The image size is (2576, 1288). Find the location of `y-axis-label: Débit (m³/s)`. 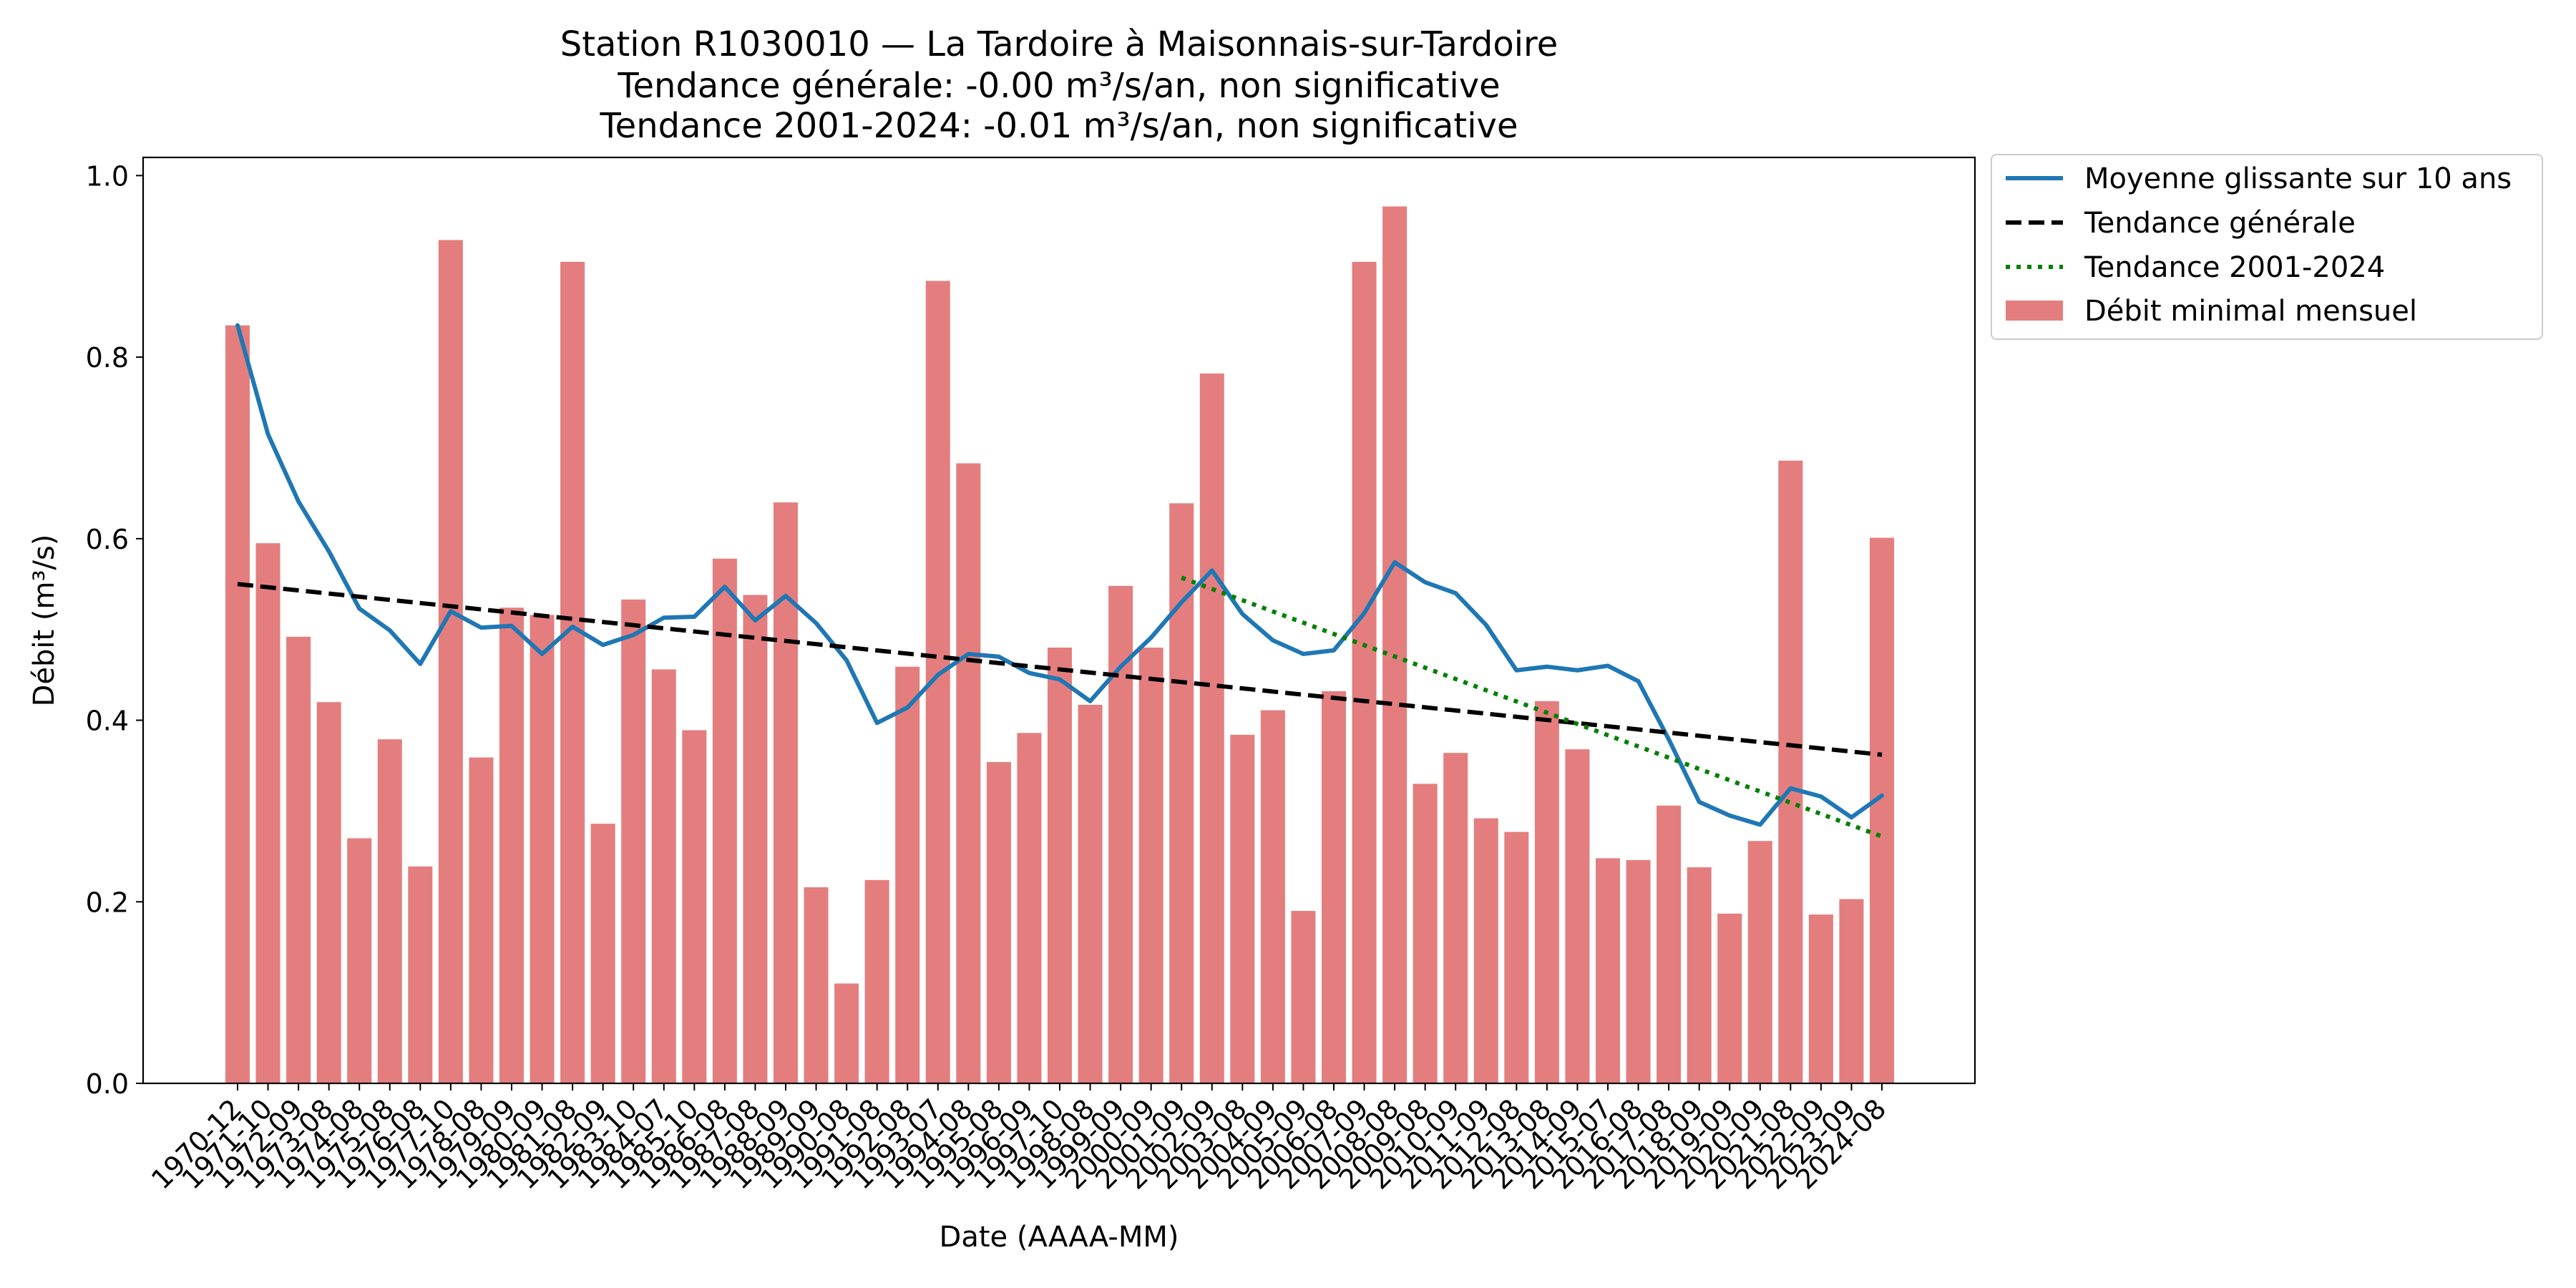

y-axis-label: Débit (m³/s) is located at coordinates (44, 621).